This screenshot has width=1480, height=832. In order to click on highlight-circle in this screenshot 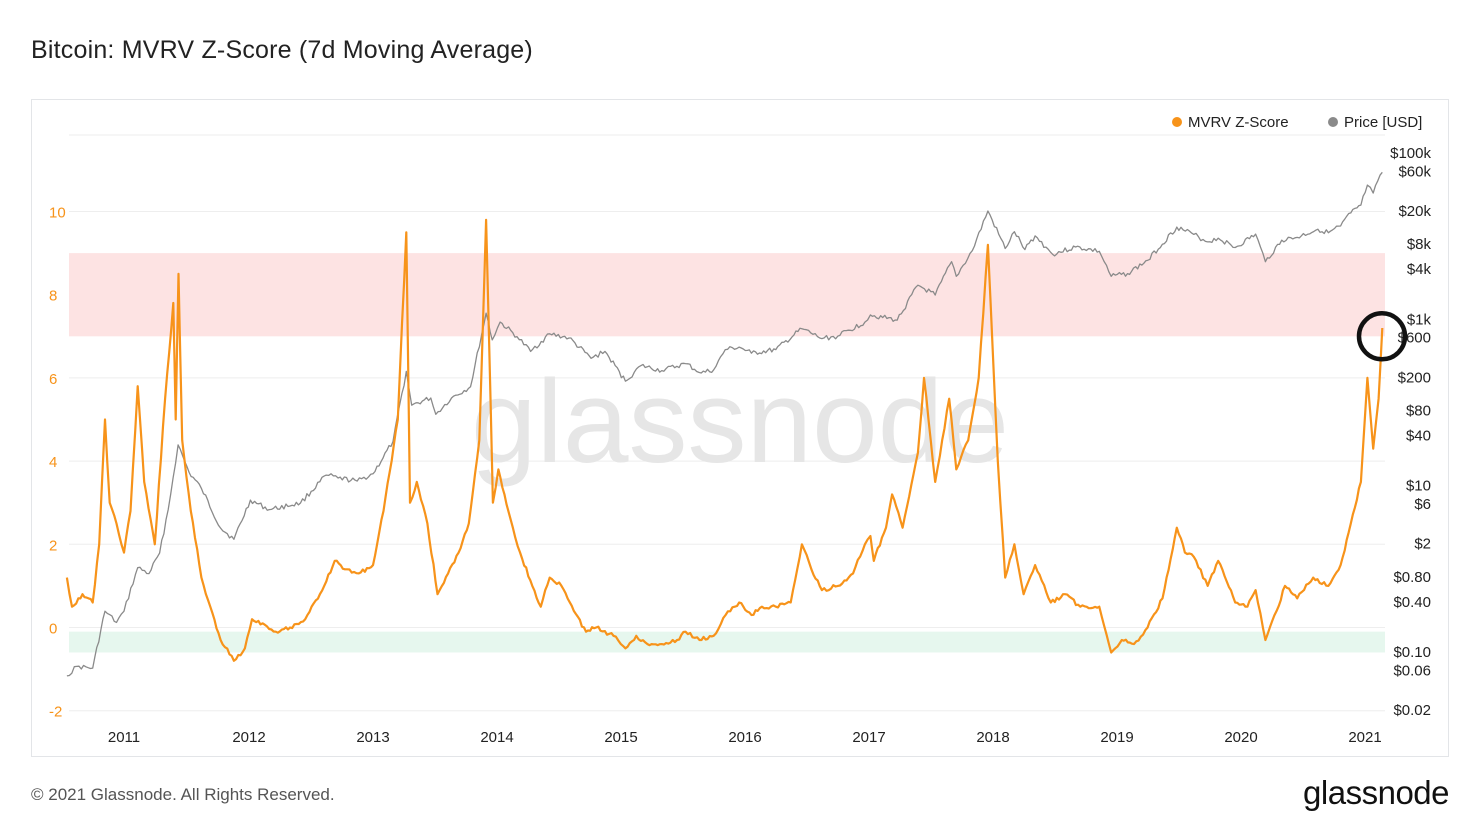, I will do `click(1382, 336)`.